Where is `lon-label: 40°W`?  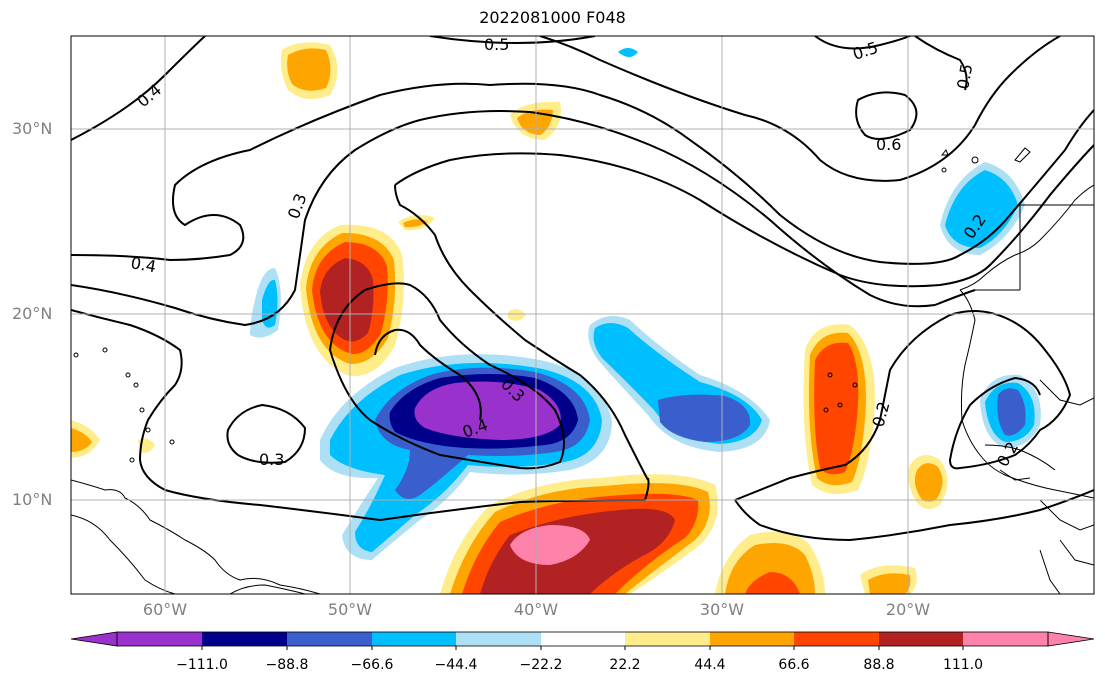
lon-label: 40°W is located at coordinates (536, 609).